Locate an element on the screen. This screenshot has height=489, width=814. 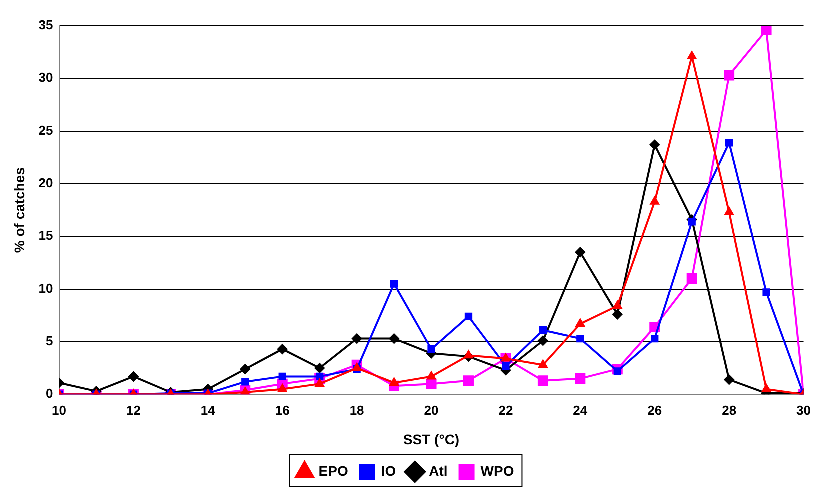
x-tick-label: 18 is located at coordinates (357, 410).